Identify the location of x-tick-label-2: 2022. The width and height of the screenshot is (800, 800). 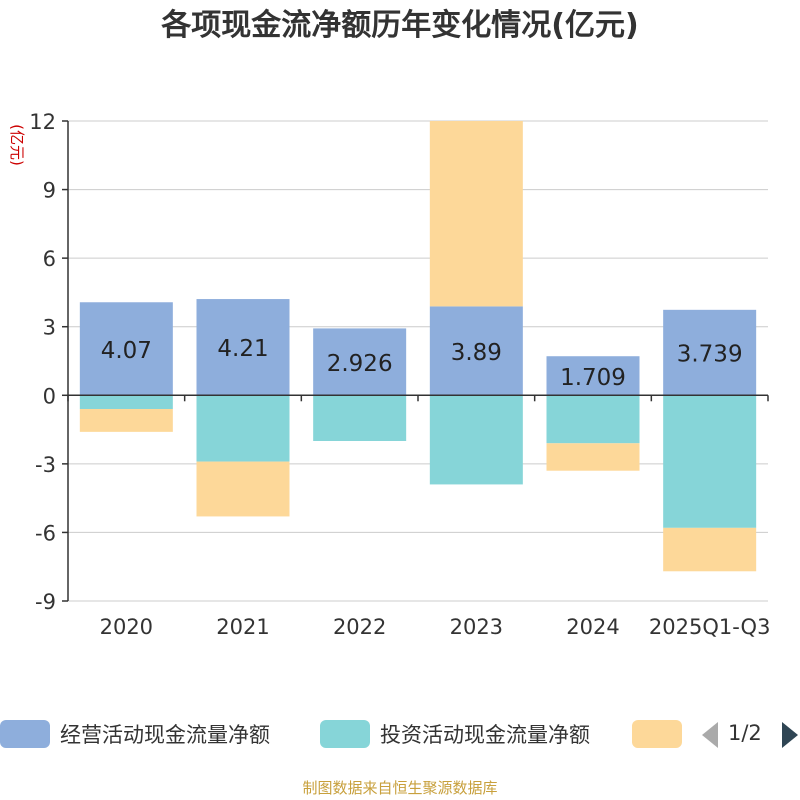
(359, 627).